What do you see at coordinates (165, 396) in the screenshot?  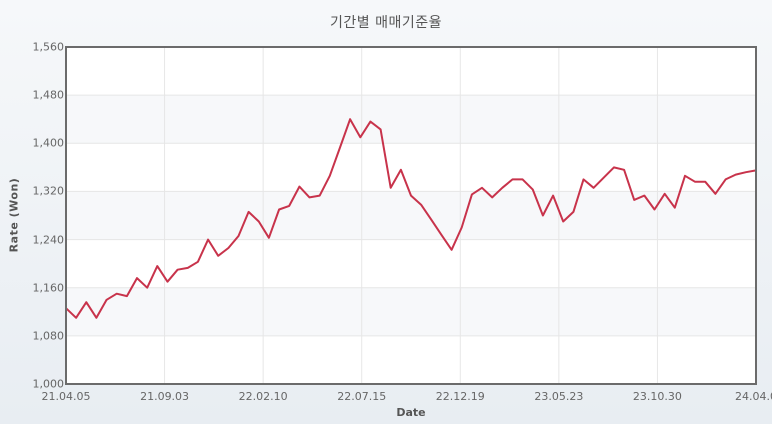 I see `x-tick-label: 21.09.03` at bounding box center [165, 396].